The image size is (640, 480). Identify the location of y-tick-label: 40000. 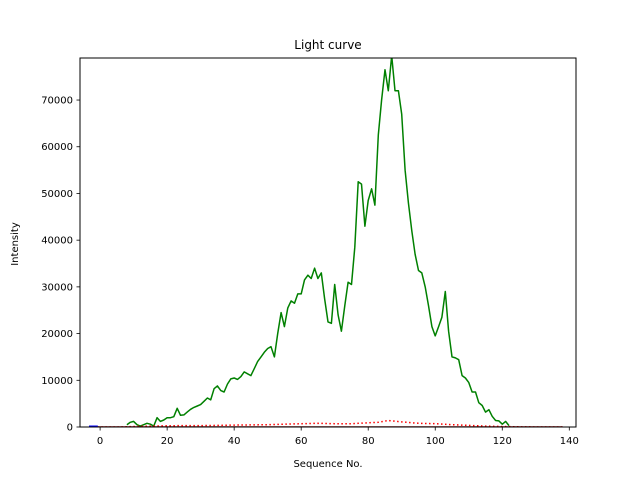
(57, 241).